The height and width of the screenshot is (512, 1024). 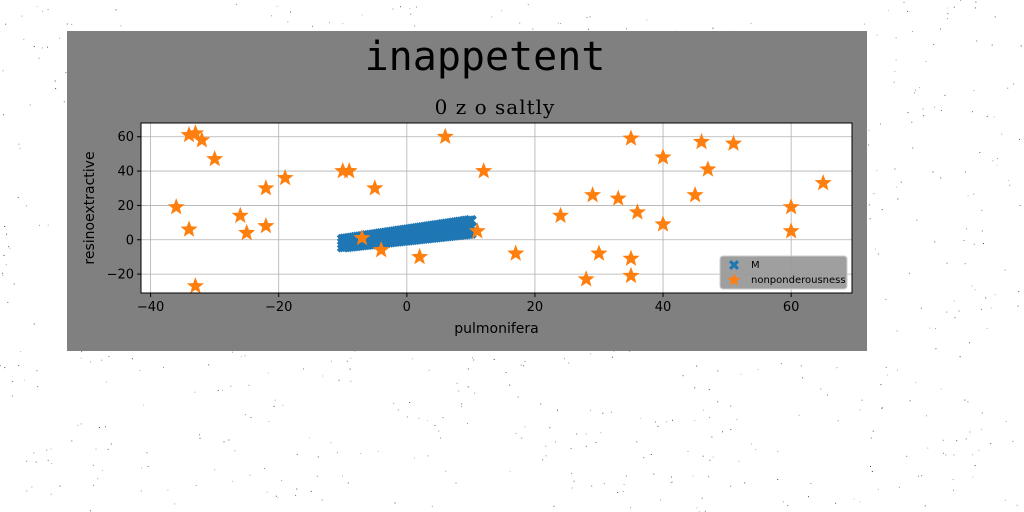 I want to click on y-tick-label: −20, so click(x=120, y=275).